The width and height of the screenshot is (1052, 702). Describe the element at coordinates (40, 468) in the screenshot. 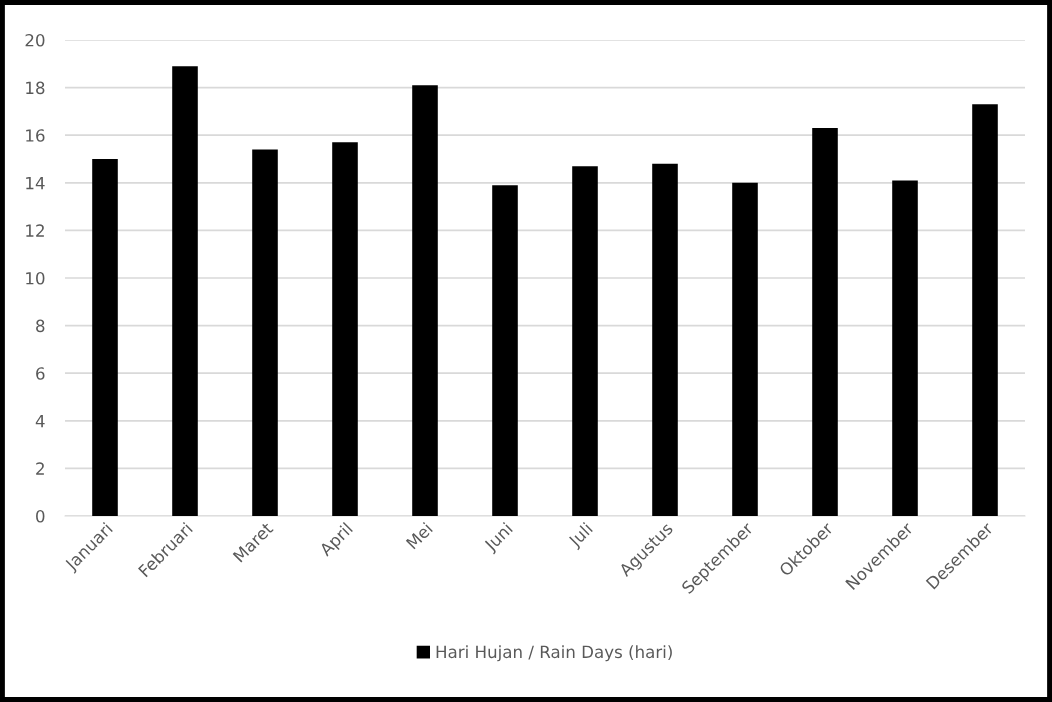

I see `y-tick-label: 2` at that location.